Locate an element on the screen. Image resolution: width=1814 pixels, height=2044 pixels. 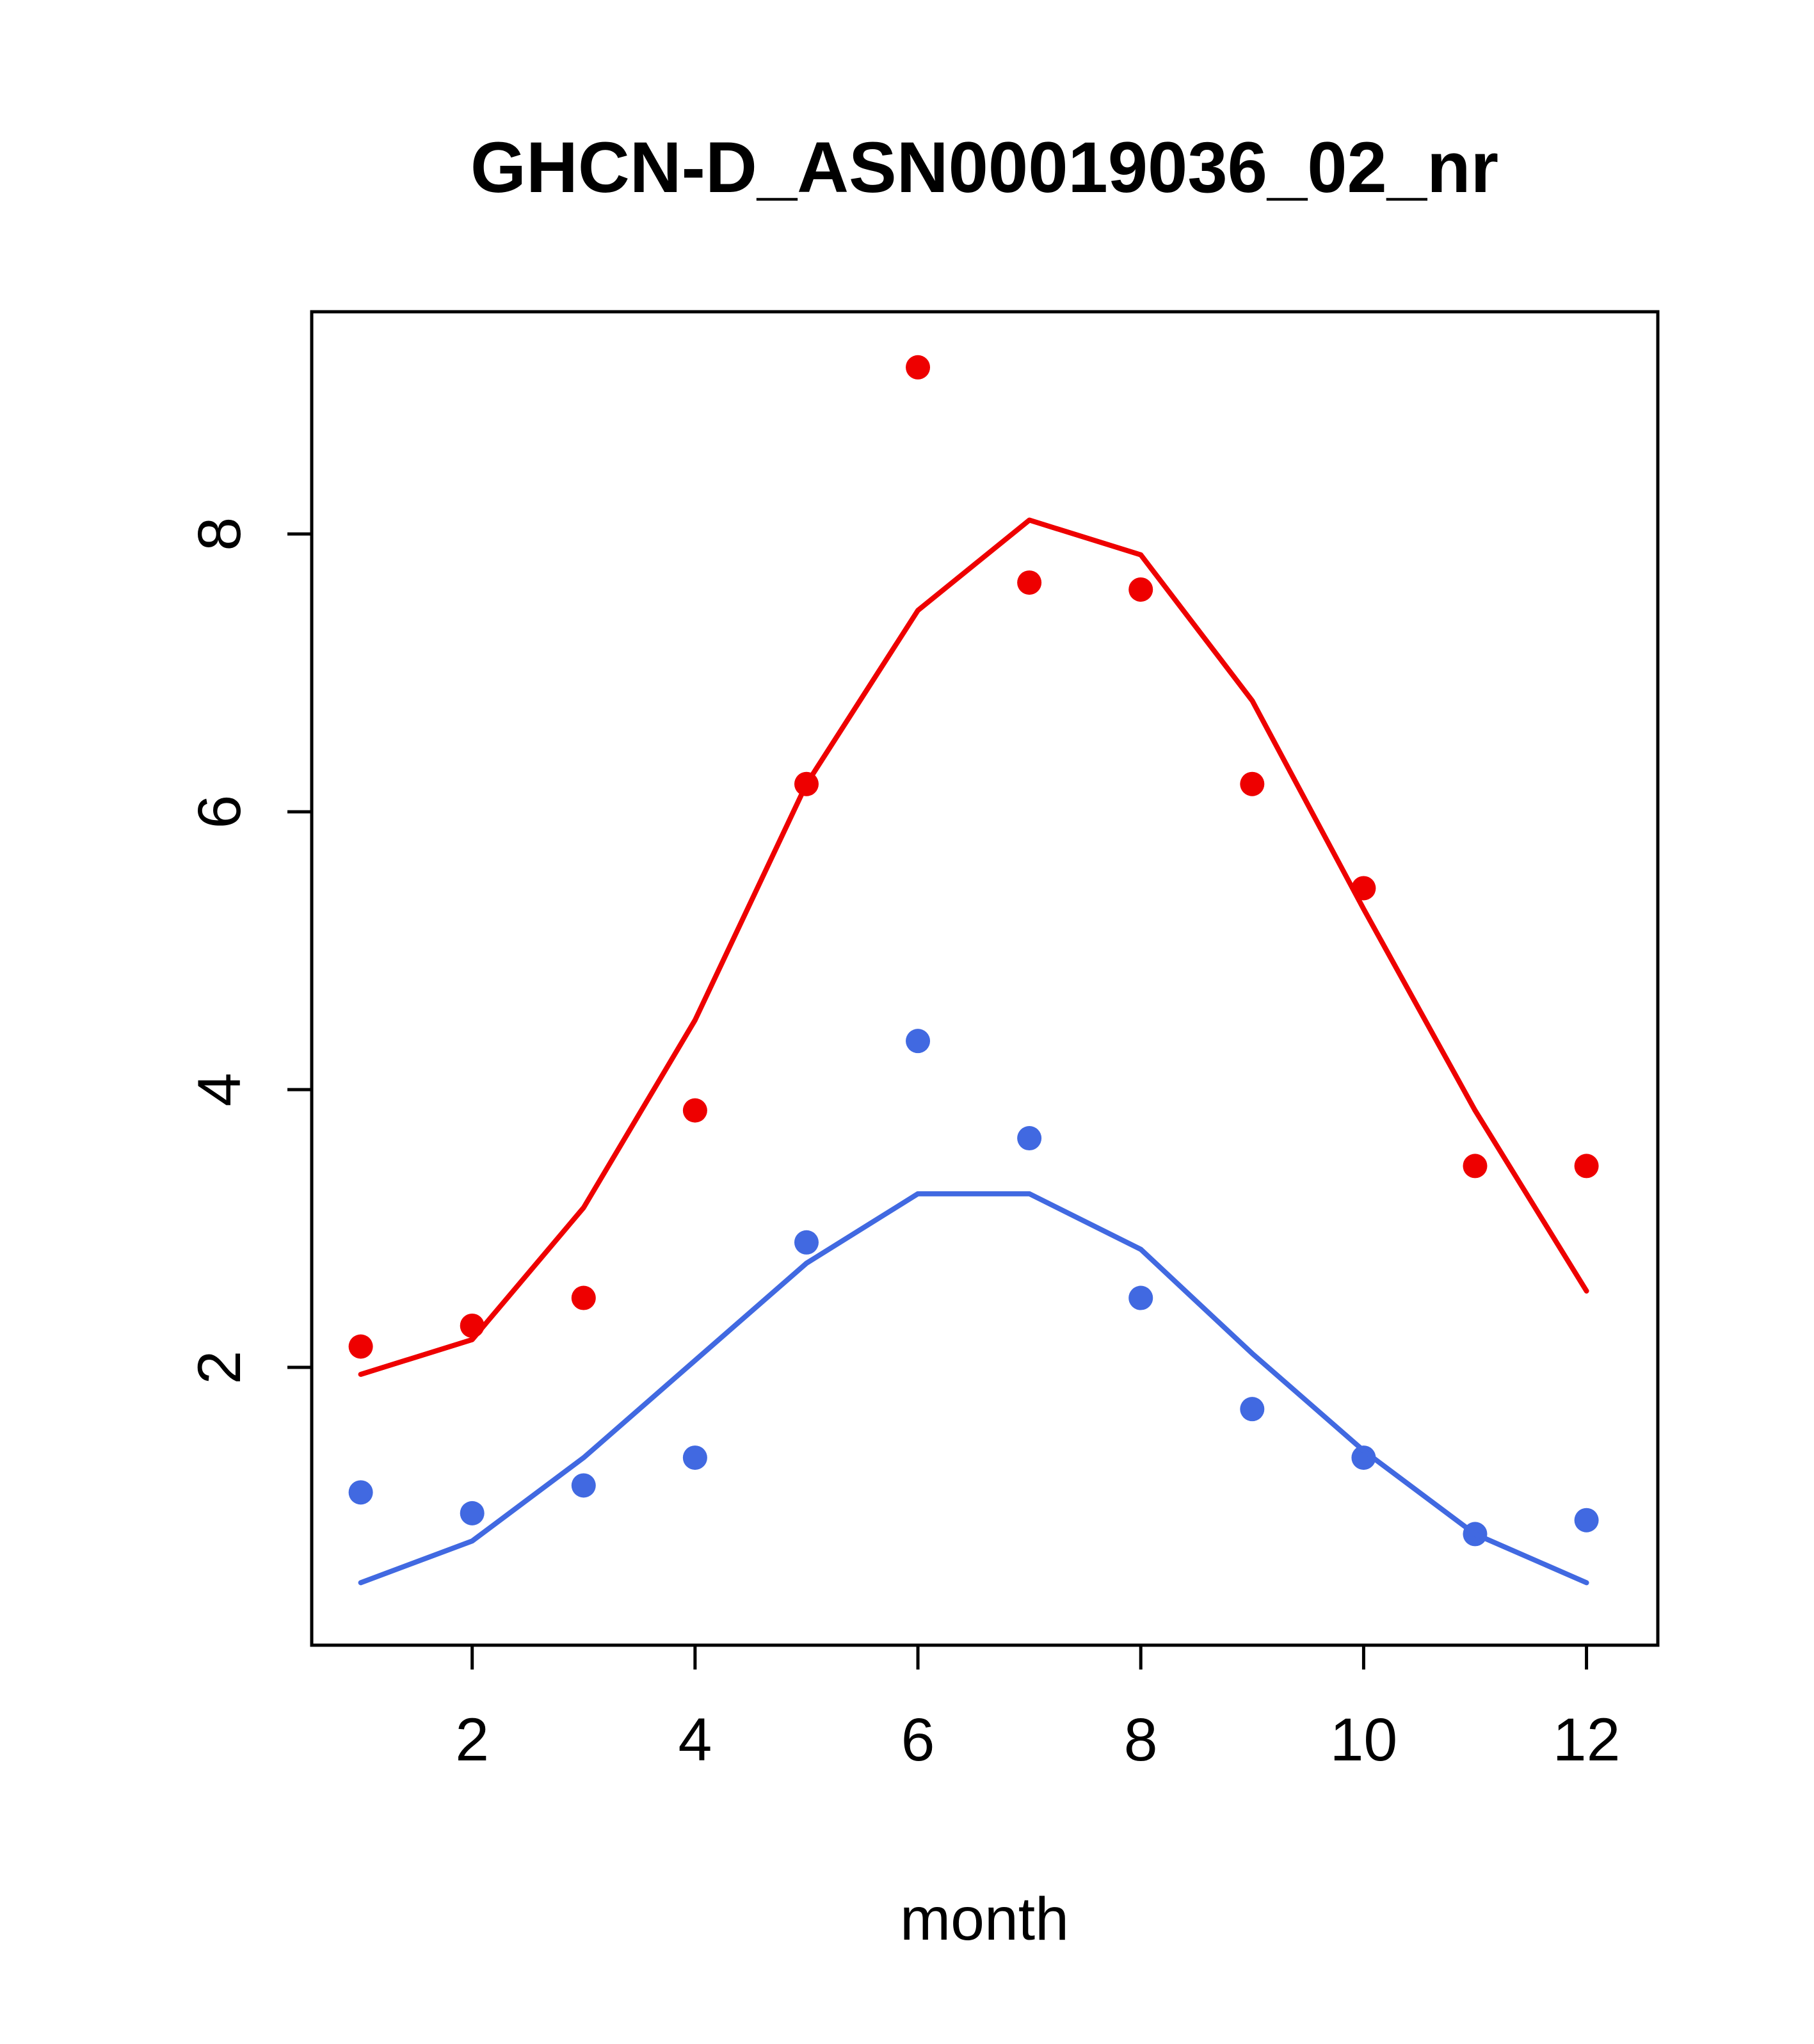
y-tick-label: 6 is located at coordinates (219, 812).